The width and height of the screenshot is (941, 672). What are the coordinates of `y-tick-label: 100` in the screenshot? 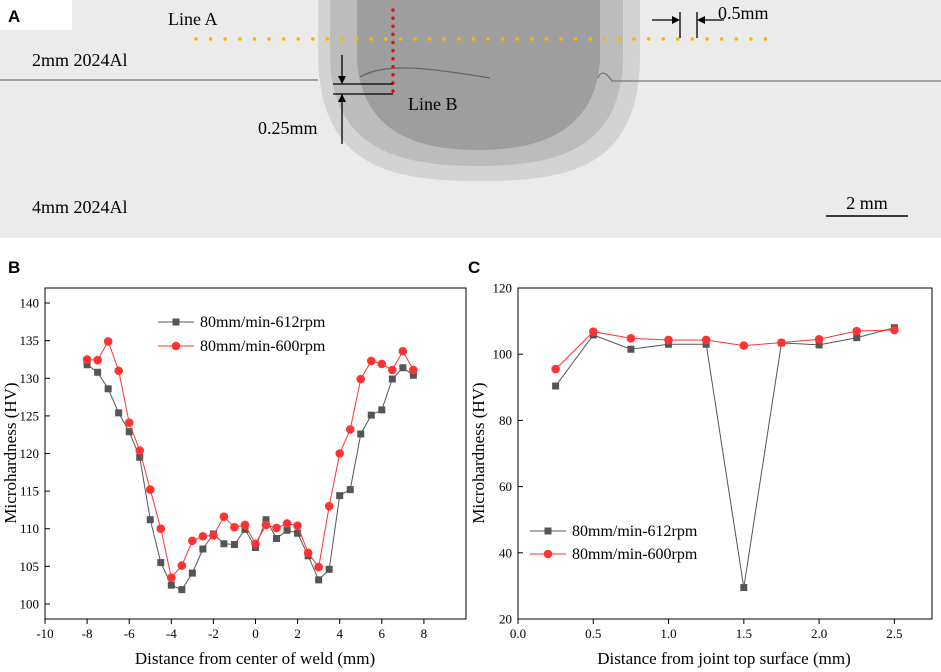 It's located at (503, 354).